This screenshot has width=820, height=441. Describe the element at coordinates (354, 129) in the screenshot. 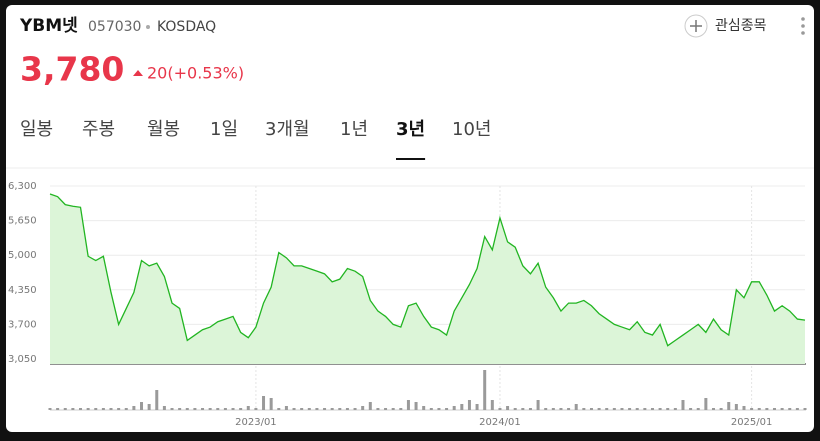

I see `tab: 1년` at that location.